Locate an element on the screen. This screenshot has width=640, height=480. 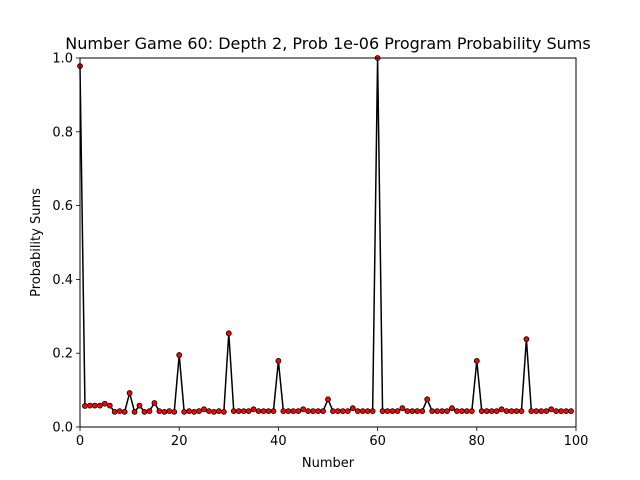
x-axis-label: Number is located at coordinates (328, 463).